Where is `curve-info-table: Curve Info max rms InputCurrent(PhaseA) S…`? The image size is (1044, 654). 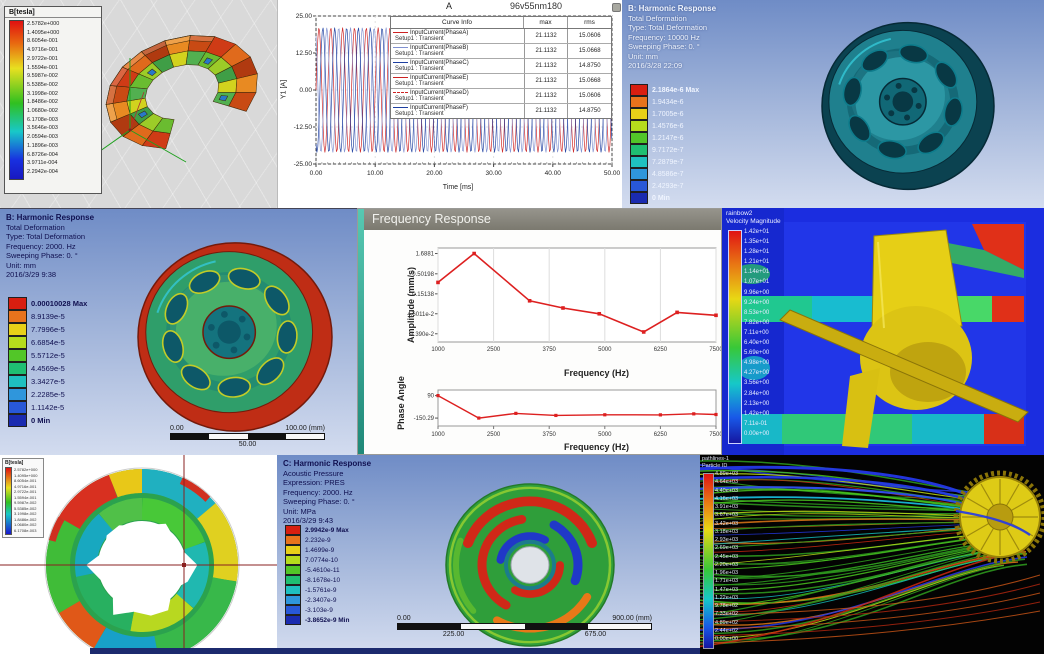
curve-info-table: Curve Info max rms InputCurrent(PhaseA) S… is located at coordinates (501, 67).